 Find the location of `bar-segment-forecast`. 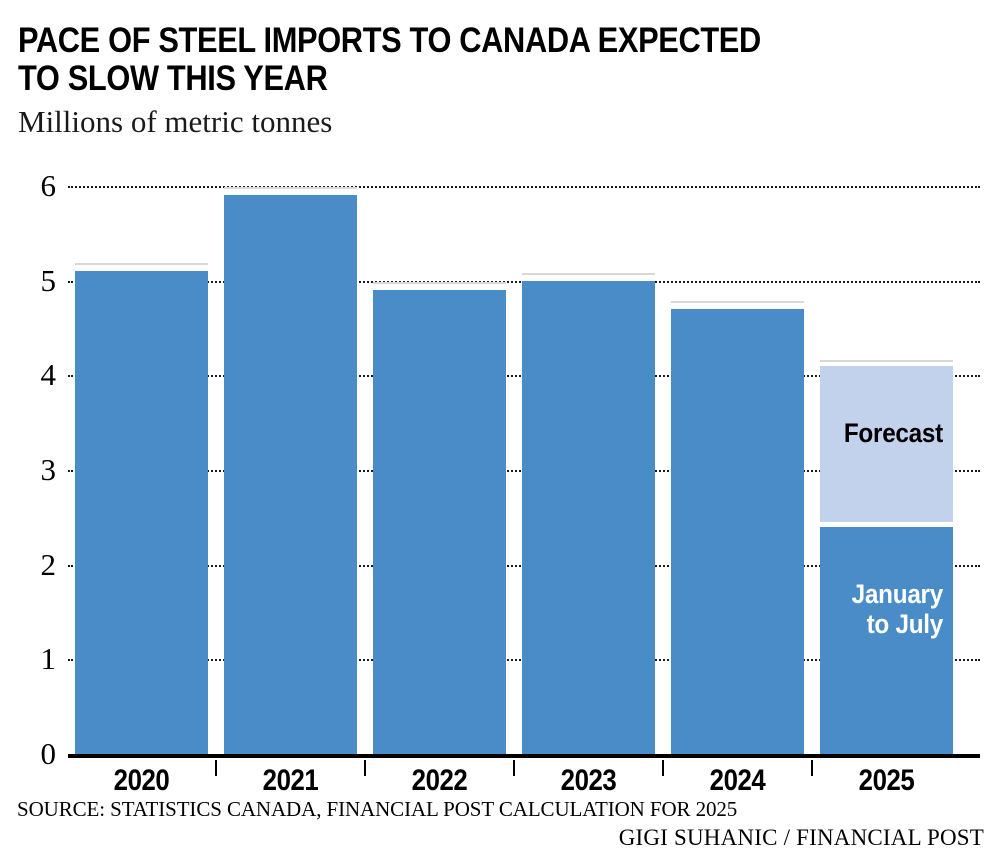

bar-segment-forecast is located at coordinates (886, 443).